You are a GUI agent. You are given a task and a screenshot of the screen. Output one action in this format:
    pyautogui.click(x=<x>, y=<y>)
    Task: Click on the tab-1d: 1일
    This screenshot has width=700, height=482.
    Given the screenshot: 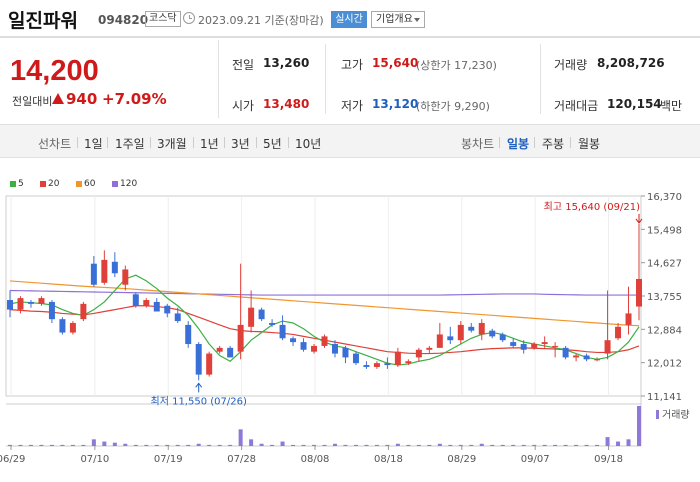 What is the action you would take?
    pyautogui.click(x=93, y=144)
    